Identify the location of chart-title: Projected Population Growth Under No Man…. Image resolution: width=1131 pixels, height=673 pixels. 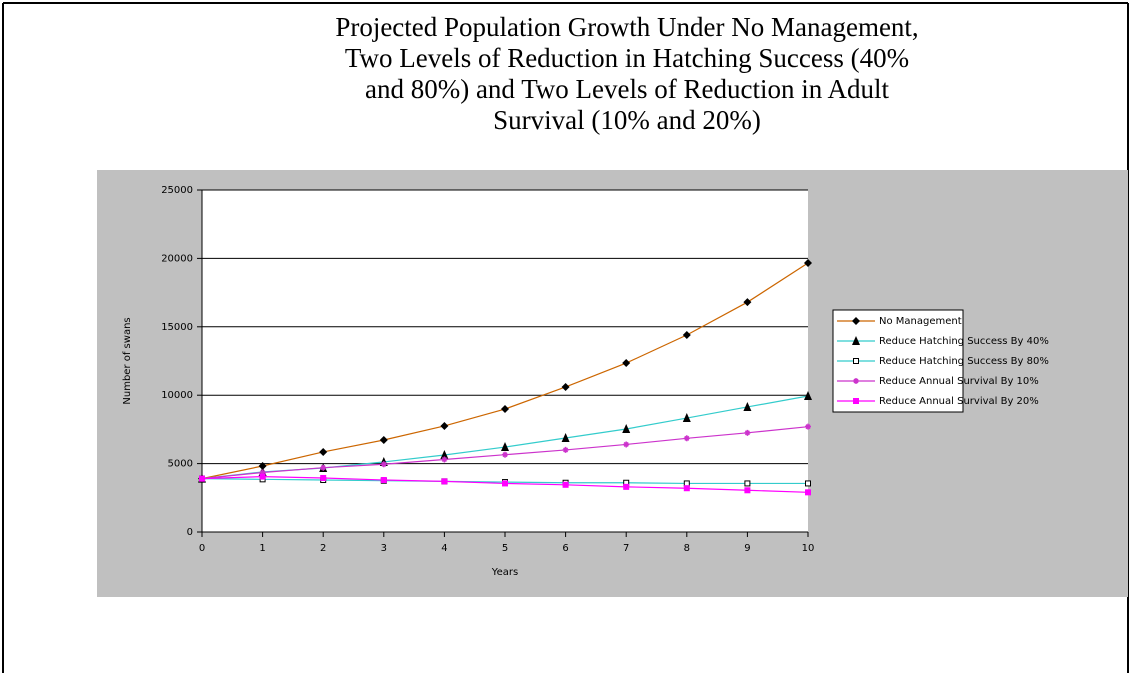
(626, 27).